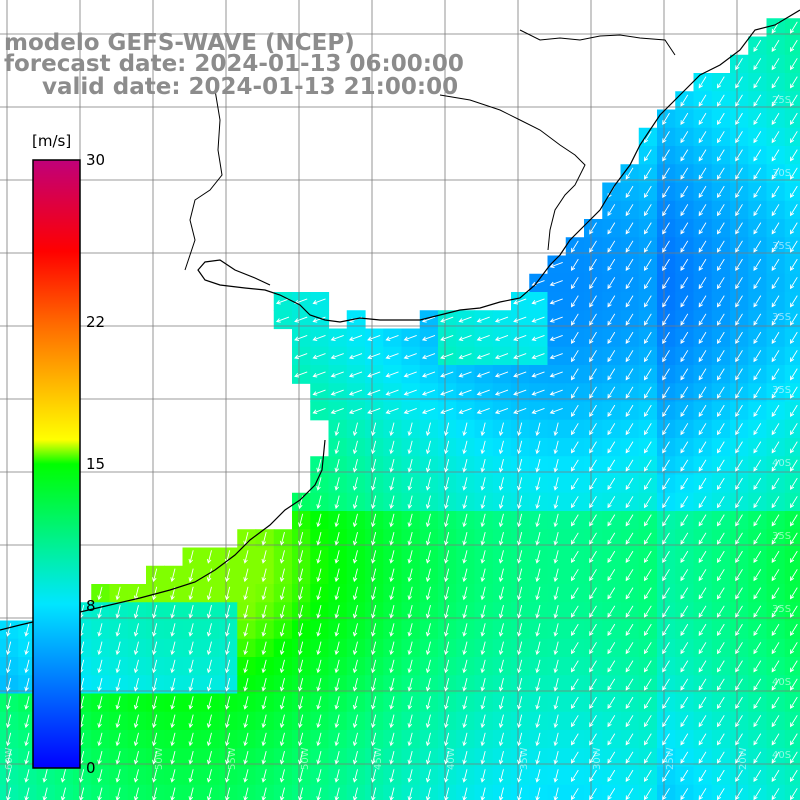  What do you see at coordinates (781, 463) in the screenshot?
I see `lat-label: 40S` at bounding box center [781, 463].